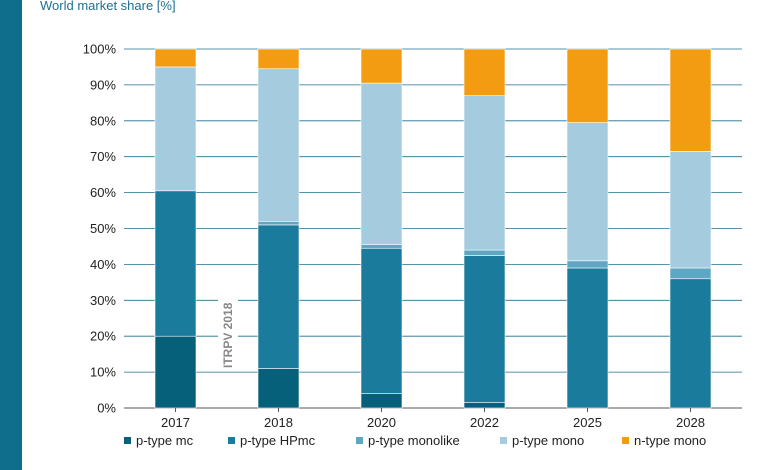 This screenshot has width=774, height=470. What do you see at coordinates (103, 156) in the screenshot?
I see `y-tick-label: 70%` at bounding box center [103, 156].